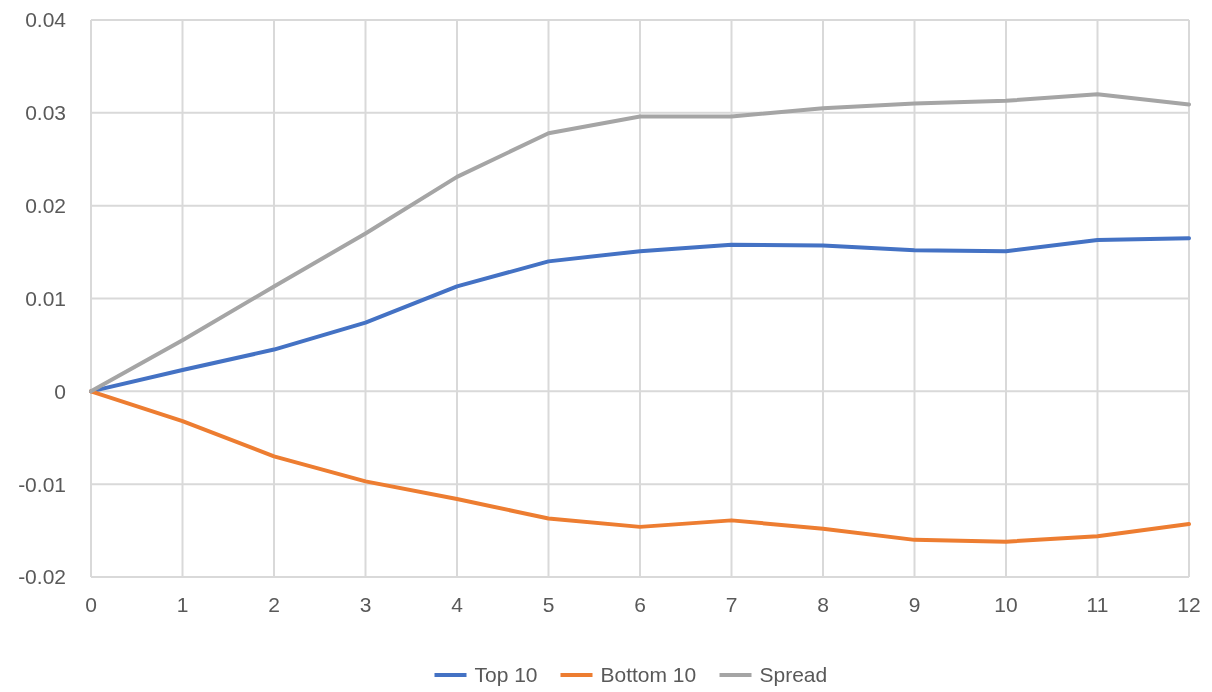 This screenshot has height=692, width=1212. What do you see at coordinates (42, 577) in the screenshot?
I see `y-tick-label: -0.02` at bounding box center [42, 577].